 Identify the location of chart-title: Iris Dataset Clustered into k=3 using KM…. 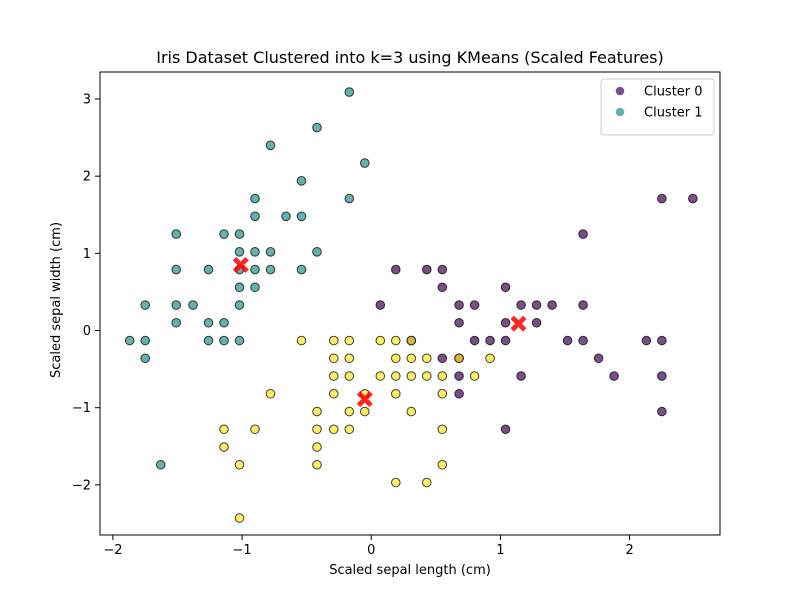
(409, 57).